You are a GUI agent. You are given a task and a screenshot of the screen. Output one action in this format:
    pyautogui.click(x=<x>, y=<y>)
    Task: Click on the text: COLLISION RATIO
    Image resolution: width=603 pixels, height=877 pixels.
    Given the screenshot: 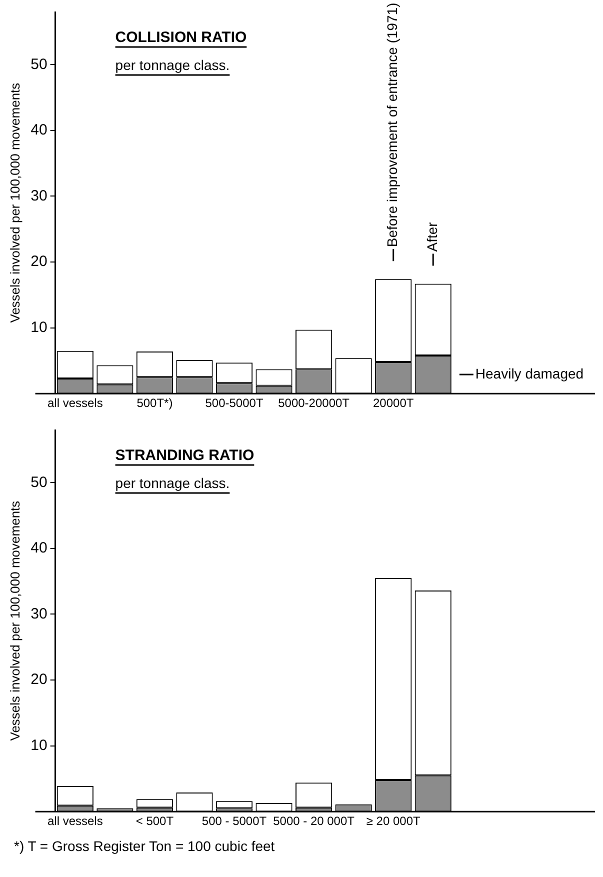 What is the action you would take?
    pyautogui.click(x=181, y=37)
    